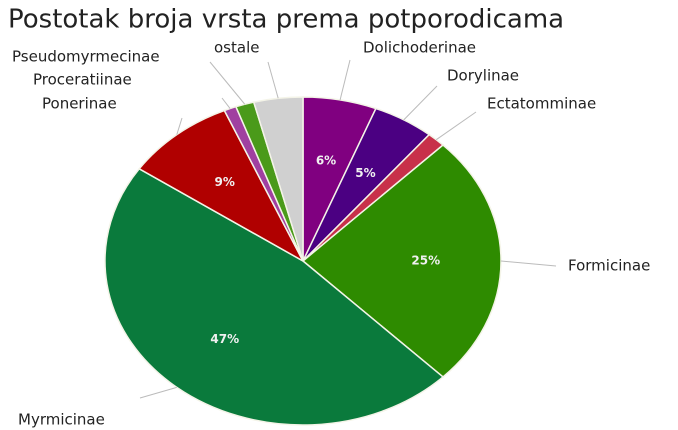 Image resolution: width=678 pixels, height=430 pixels. Describe the element at coordinates (419, 48) in the screenshot. I see `category-label: Dolichoderinae` at that location.